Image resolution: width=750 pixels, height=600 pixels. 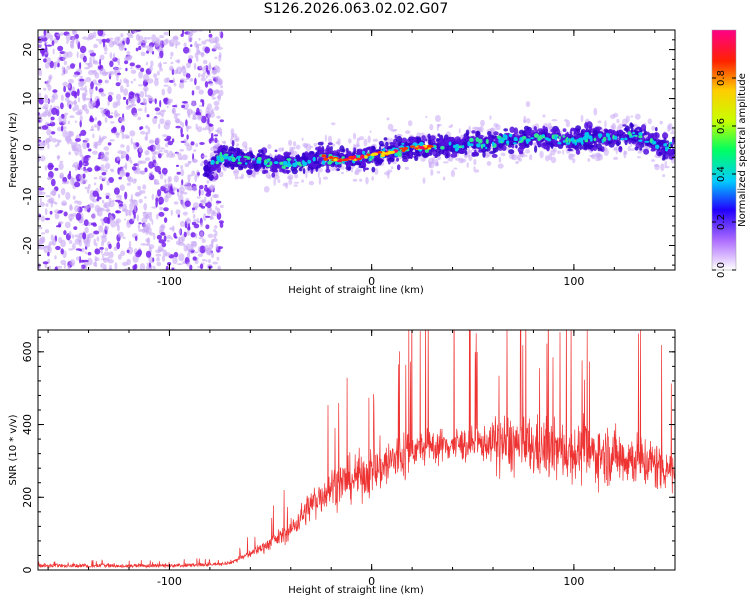 I want to click on colorbar-tick-label: 0.0, so click(x=721, y=270).